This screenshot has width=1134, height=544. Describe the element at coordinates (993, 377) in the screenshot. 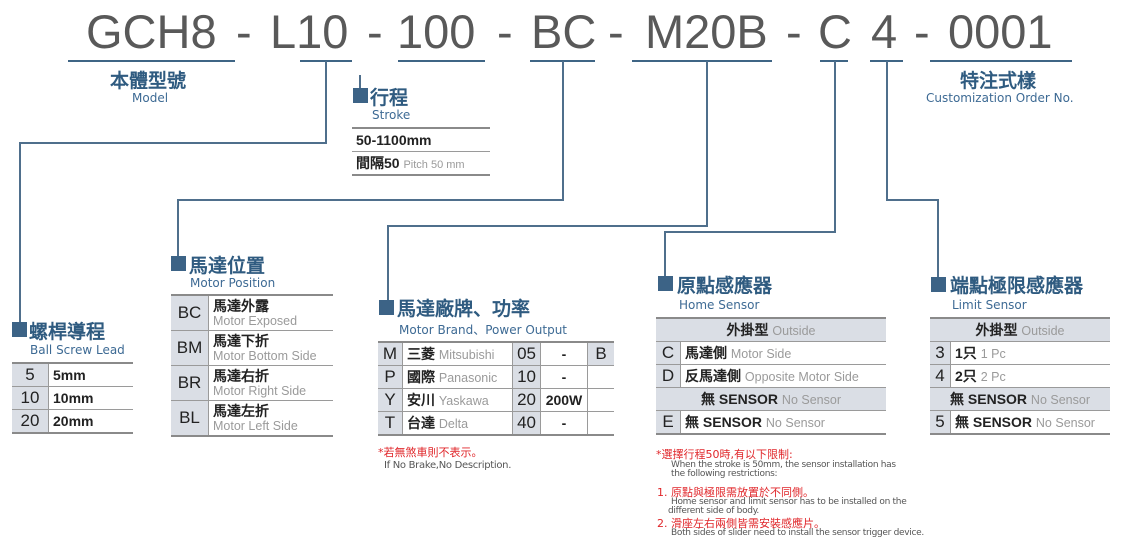

I see `limit-en: 2 Pc` at that location.